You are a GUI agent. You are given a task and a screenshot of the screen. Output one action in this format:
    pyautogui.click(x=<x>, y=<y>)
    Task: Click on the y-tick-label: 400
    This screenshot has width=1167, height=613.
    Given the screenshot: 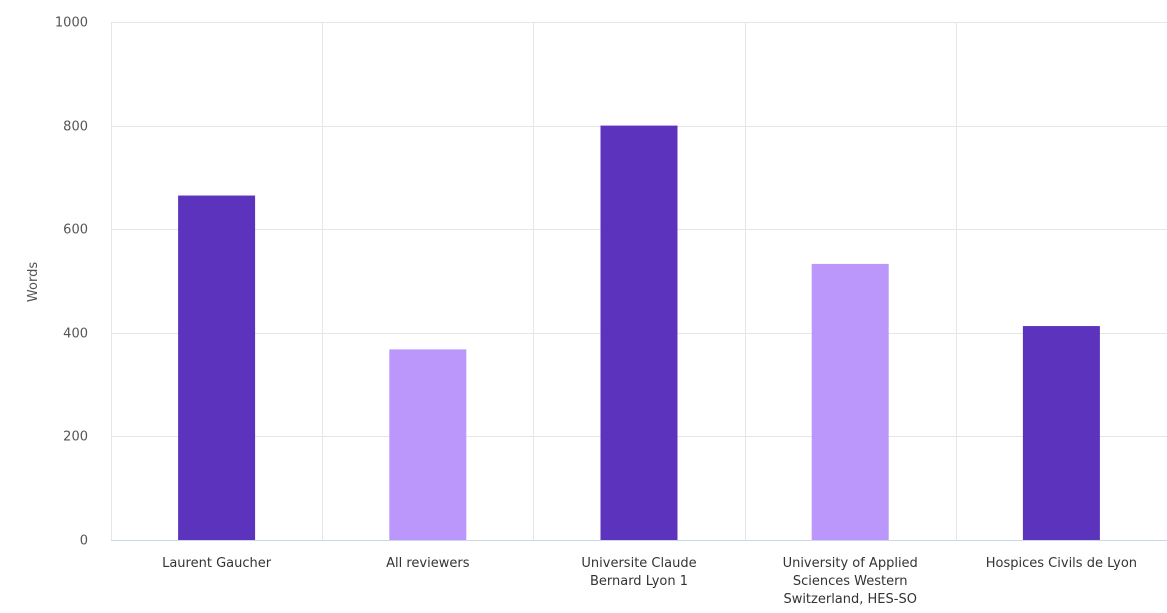 What is the action you would take?
    pyautogui.click(x=75, y=334)
    